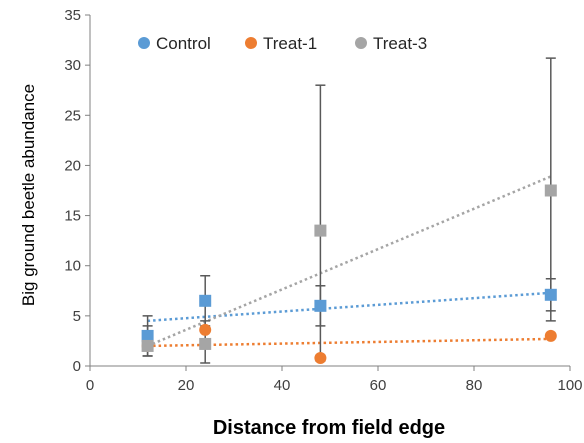 The height and width of the screenshot is (443, 584). Describe the element at coordinates (72, 216) in the screenshot. I see `y-tick-label: 15` at that location.